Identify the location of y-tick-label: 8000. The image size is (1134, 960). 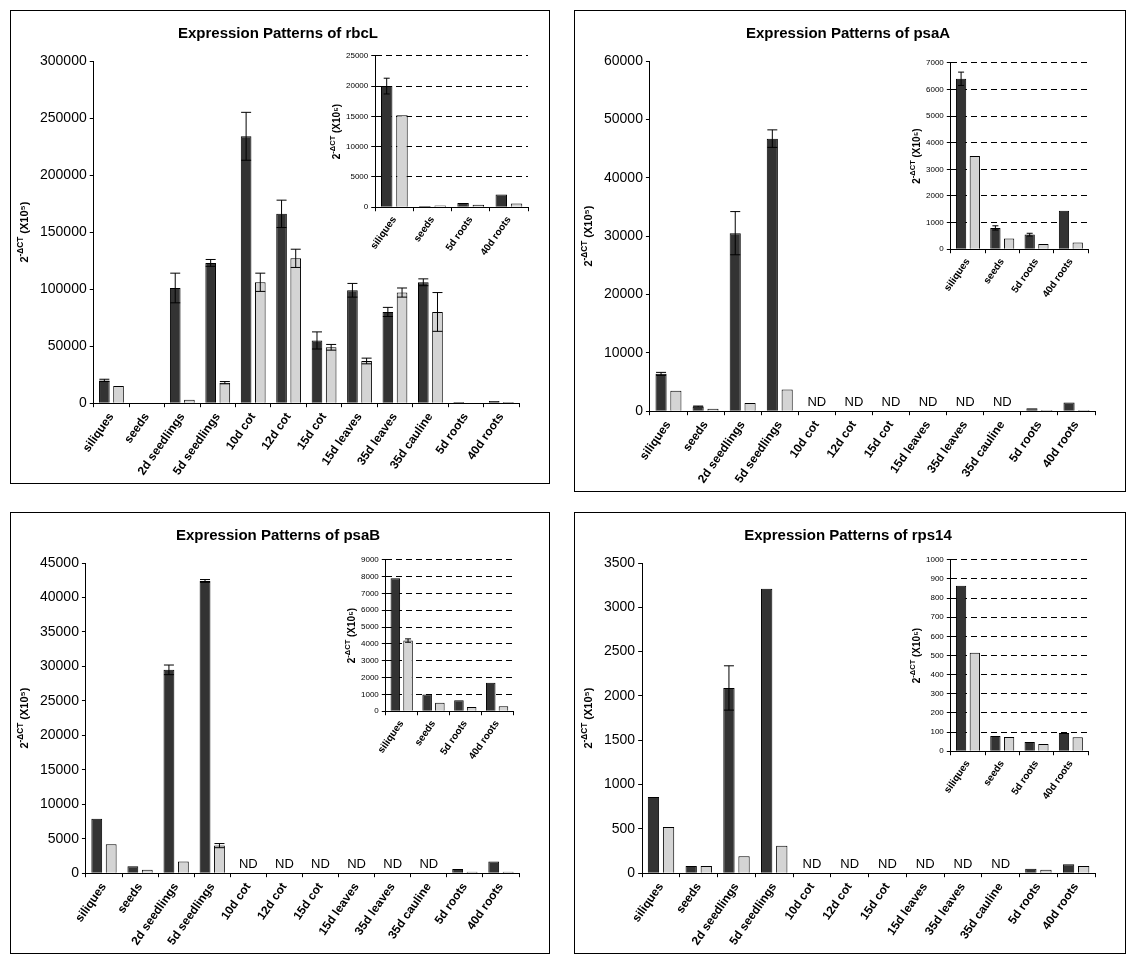
(370, 576).